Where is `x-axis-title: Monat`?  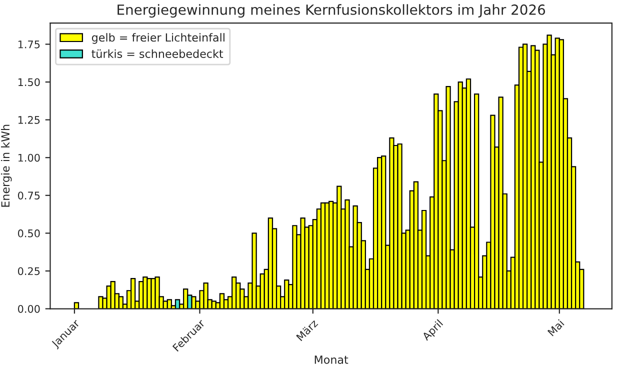
x-axis-title: Monat is located at coordinates (331, 360).